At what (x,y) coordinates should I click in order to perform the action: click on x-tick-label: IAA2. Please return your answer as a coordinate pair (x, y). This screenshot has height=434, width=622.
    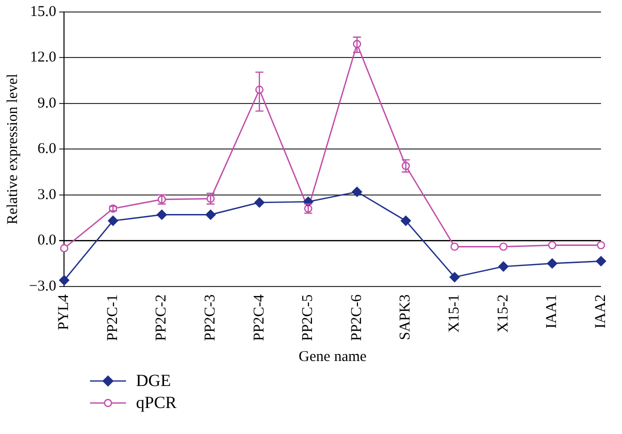
    Looking at the image, I should click on (600, 311).